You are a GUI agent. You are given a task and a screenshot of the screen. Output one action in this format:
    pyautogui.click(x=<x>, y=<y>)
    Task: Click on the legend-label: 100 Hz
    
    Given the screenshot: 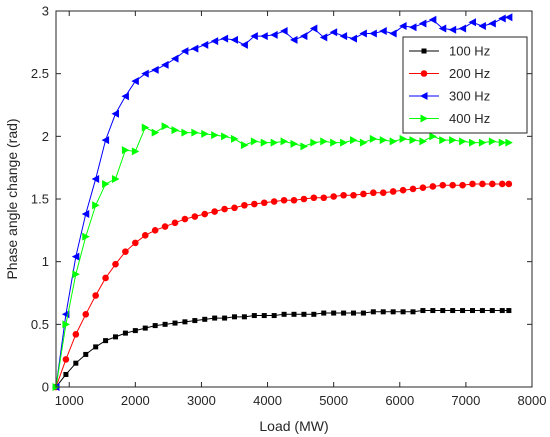 What is the action you would take?
    pyautogui.click(x=469, y=51)
    